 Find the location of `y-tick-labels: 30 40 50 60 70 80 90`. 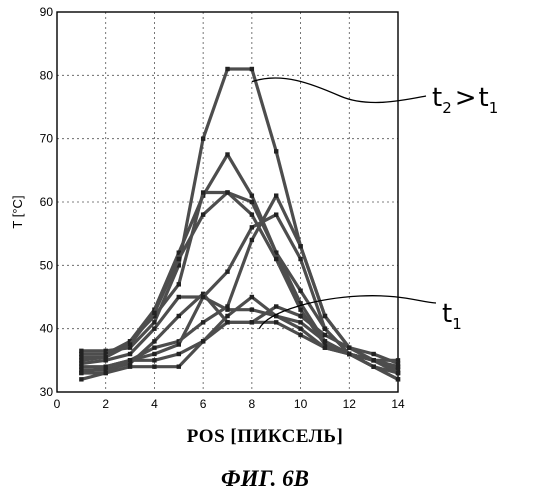

y-tick-labels: 30 40 50 60 70 80 90 is located at coordinates (47, 202).